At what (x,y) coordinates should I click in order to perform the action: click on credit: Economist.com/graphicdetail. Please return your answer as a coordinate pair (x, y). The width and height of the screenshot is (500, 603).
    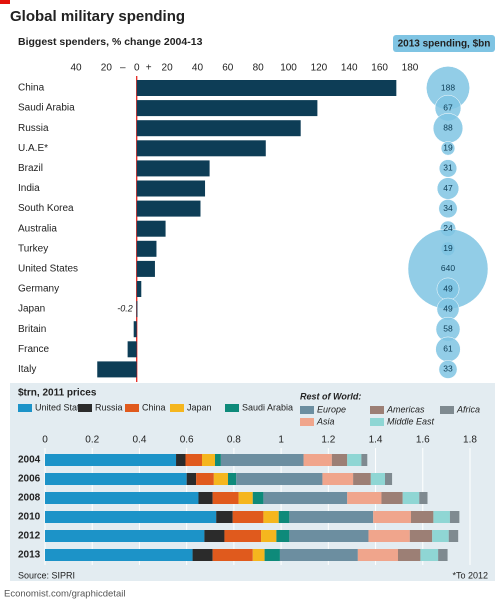
    Looking at the image, I should click on (64, 594).